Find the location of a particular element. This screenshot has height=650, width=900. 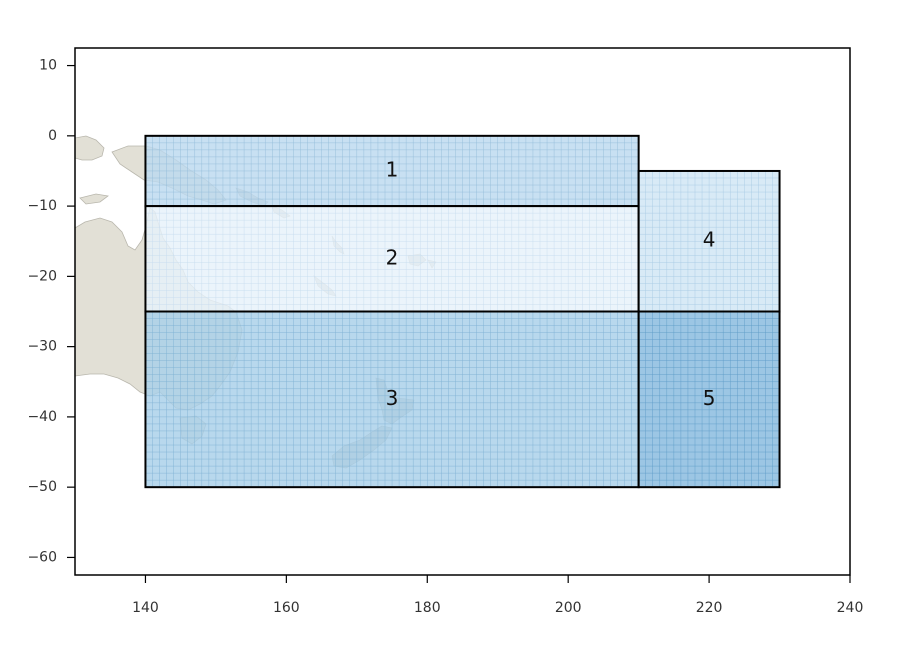

y-tick-label: 10 is located at coordinates (48, 66).